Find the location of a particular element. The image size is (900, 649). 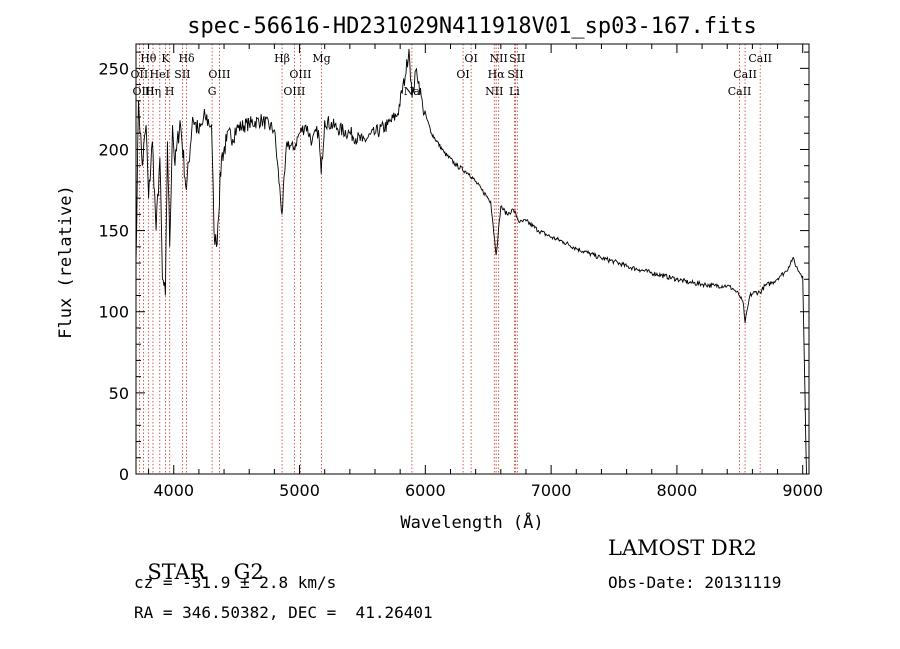

redshift-text: cz = -31.9 ± 2.8 km/s is located at coordinates (235, 582).